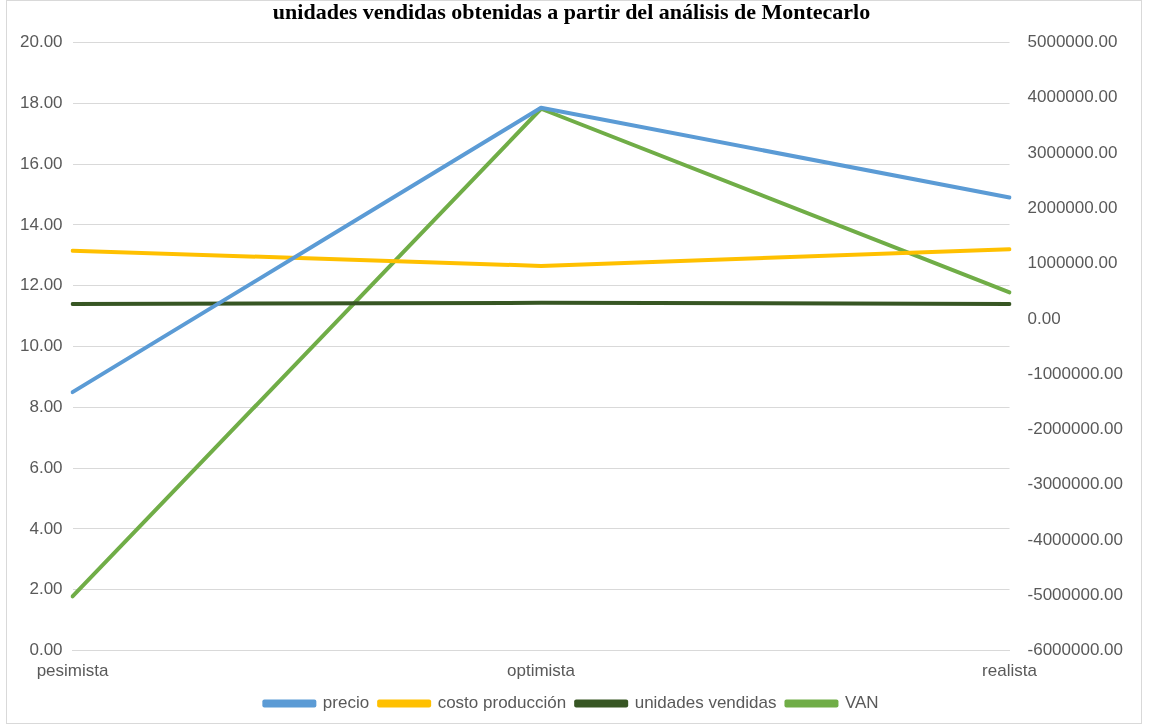 The width and height of the screenshot is (1149, 728). What do you see at coordinates (46, 407) in the screenshot?
I see `y-tick-label: 8.00` at bounding box center [46, 407].